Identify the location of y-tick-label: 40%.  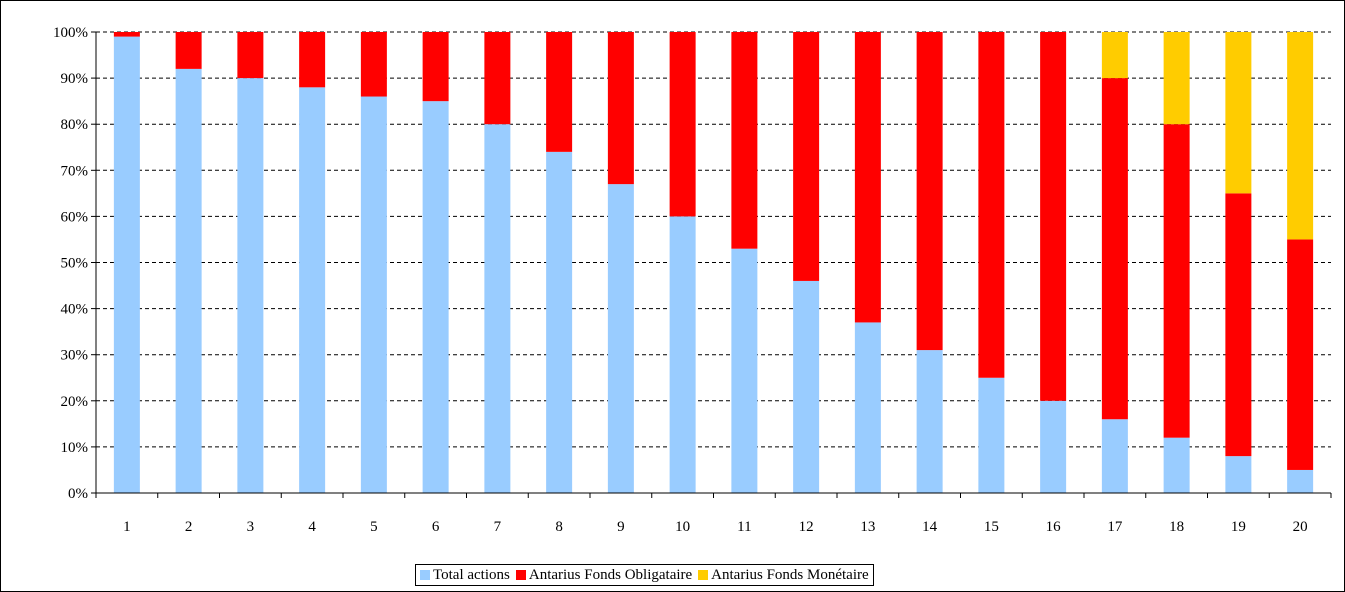
(75, 310).